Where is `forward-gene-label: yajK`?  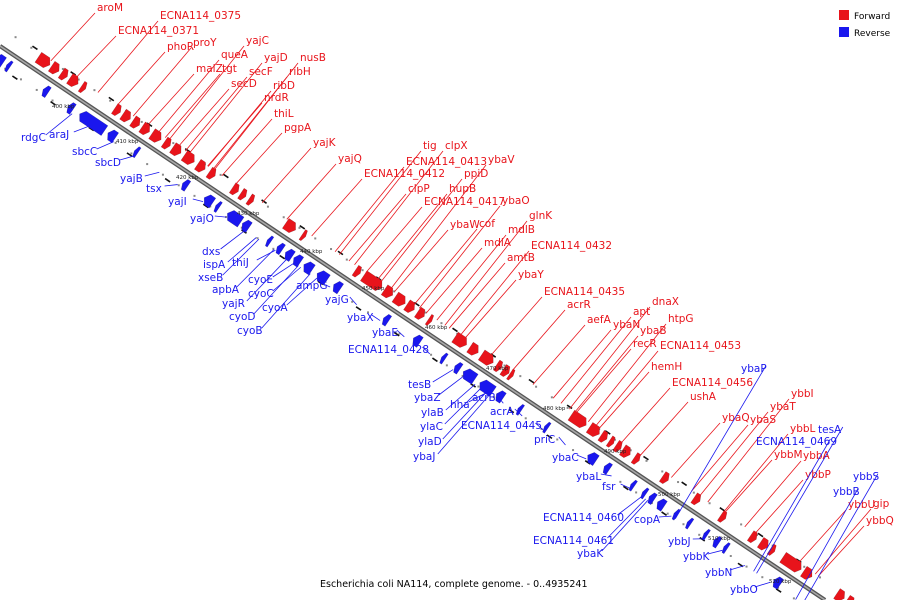 forward-gene-label: yajK is located at coordinates (325, 143).